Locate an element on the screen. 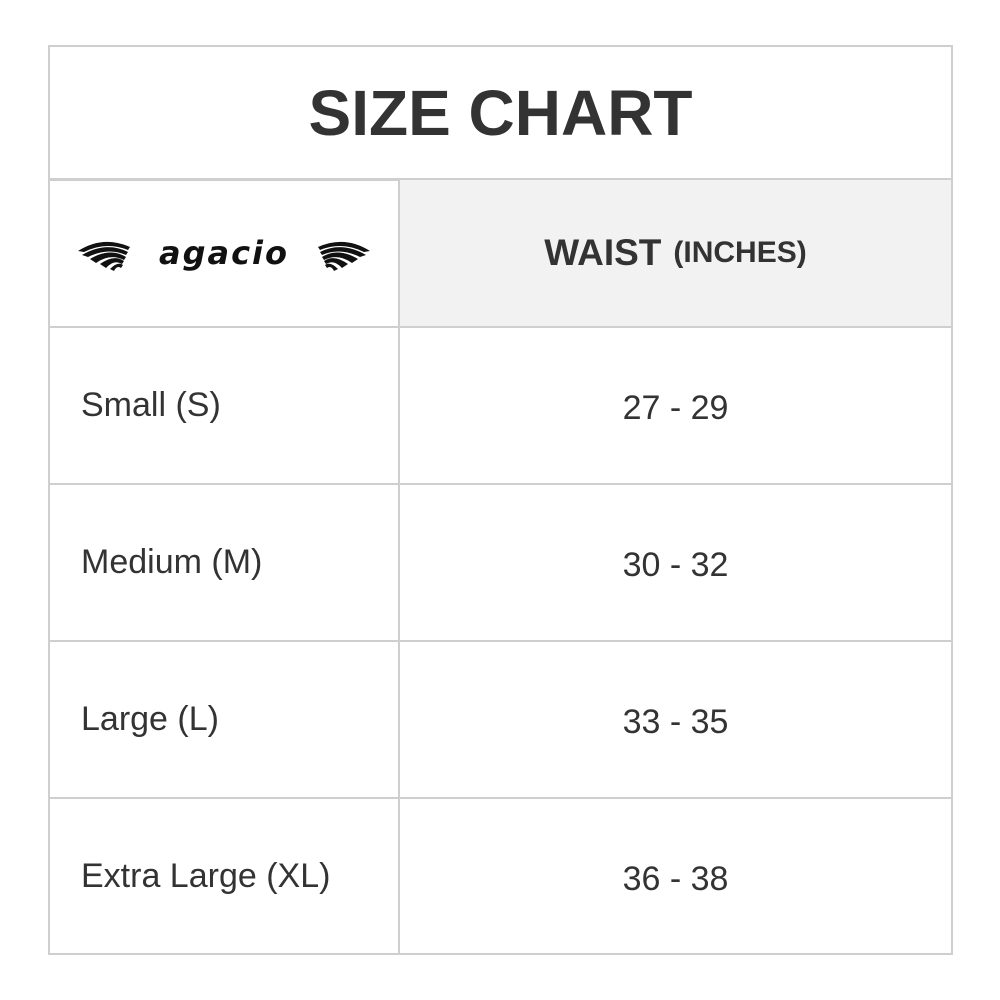 This screenshot has width=1000, height=1000. waist-value-extra-large: 36 - 38 is located at coordinates (675, 879).